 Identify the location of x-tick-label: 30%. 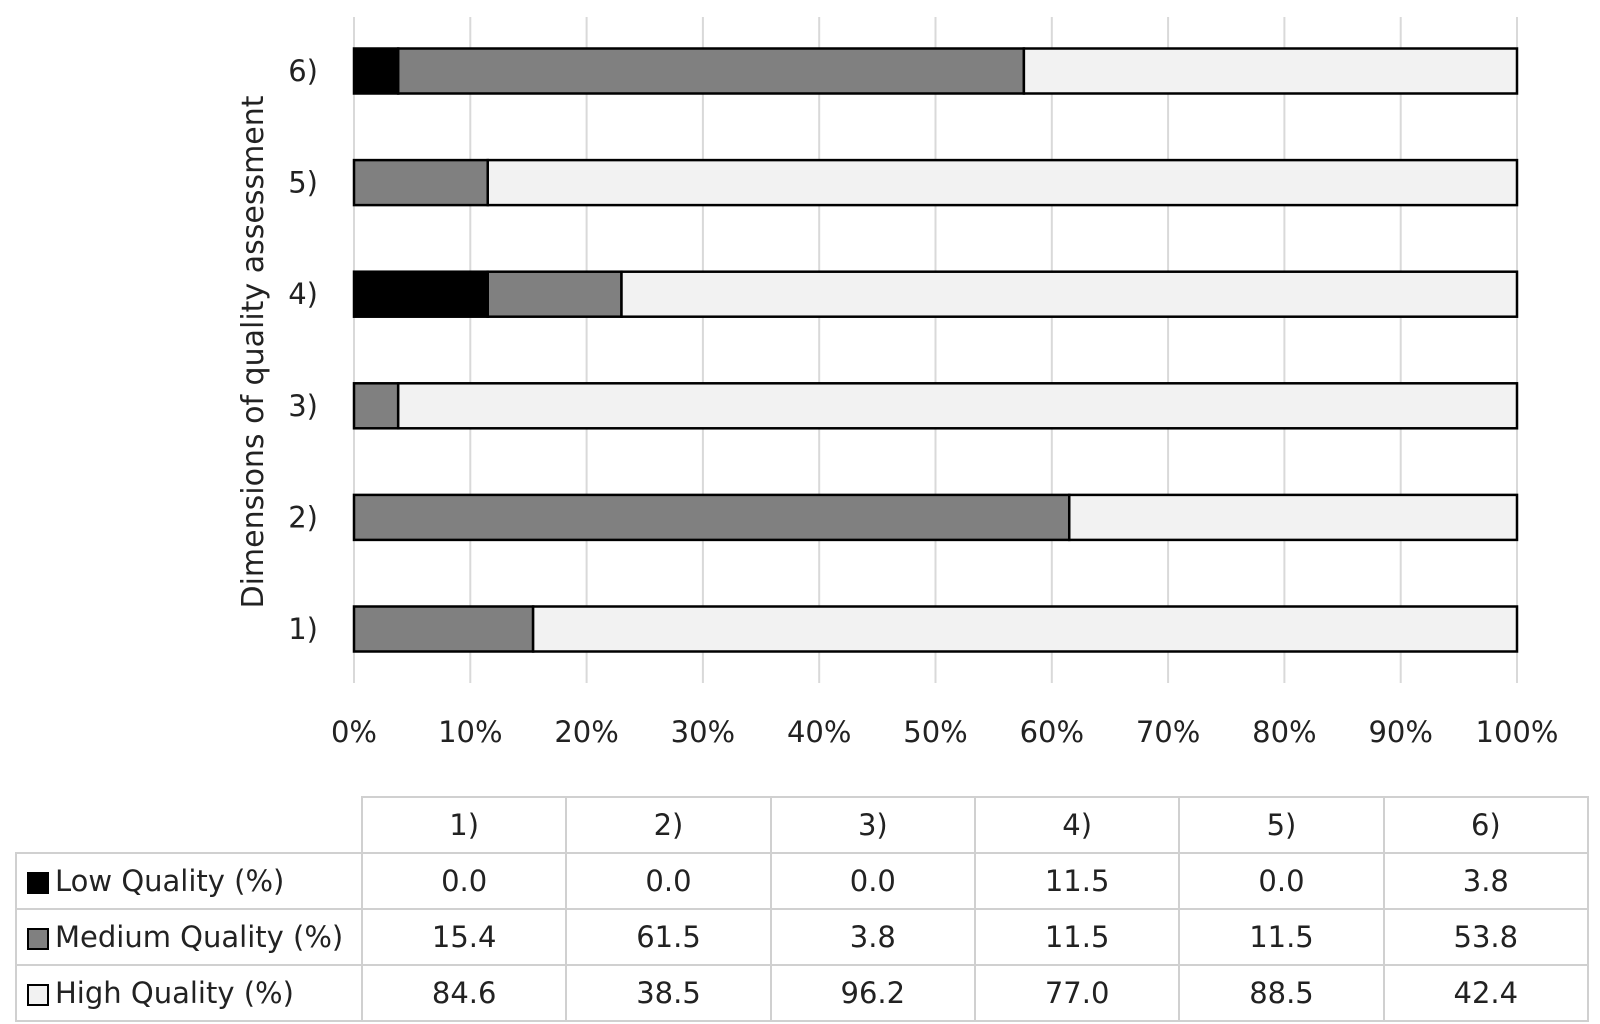
(703, 732).